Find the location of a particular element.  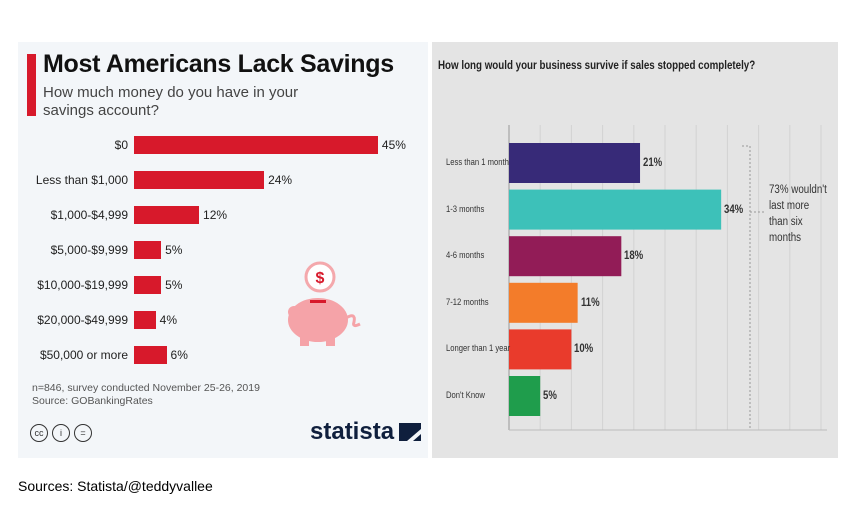

category-label: $5,000-$9,999 is located at coordinates (89, 250).